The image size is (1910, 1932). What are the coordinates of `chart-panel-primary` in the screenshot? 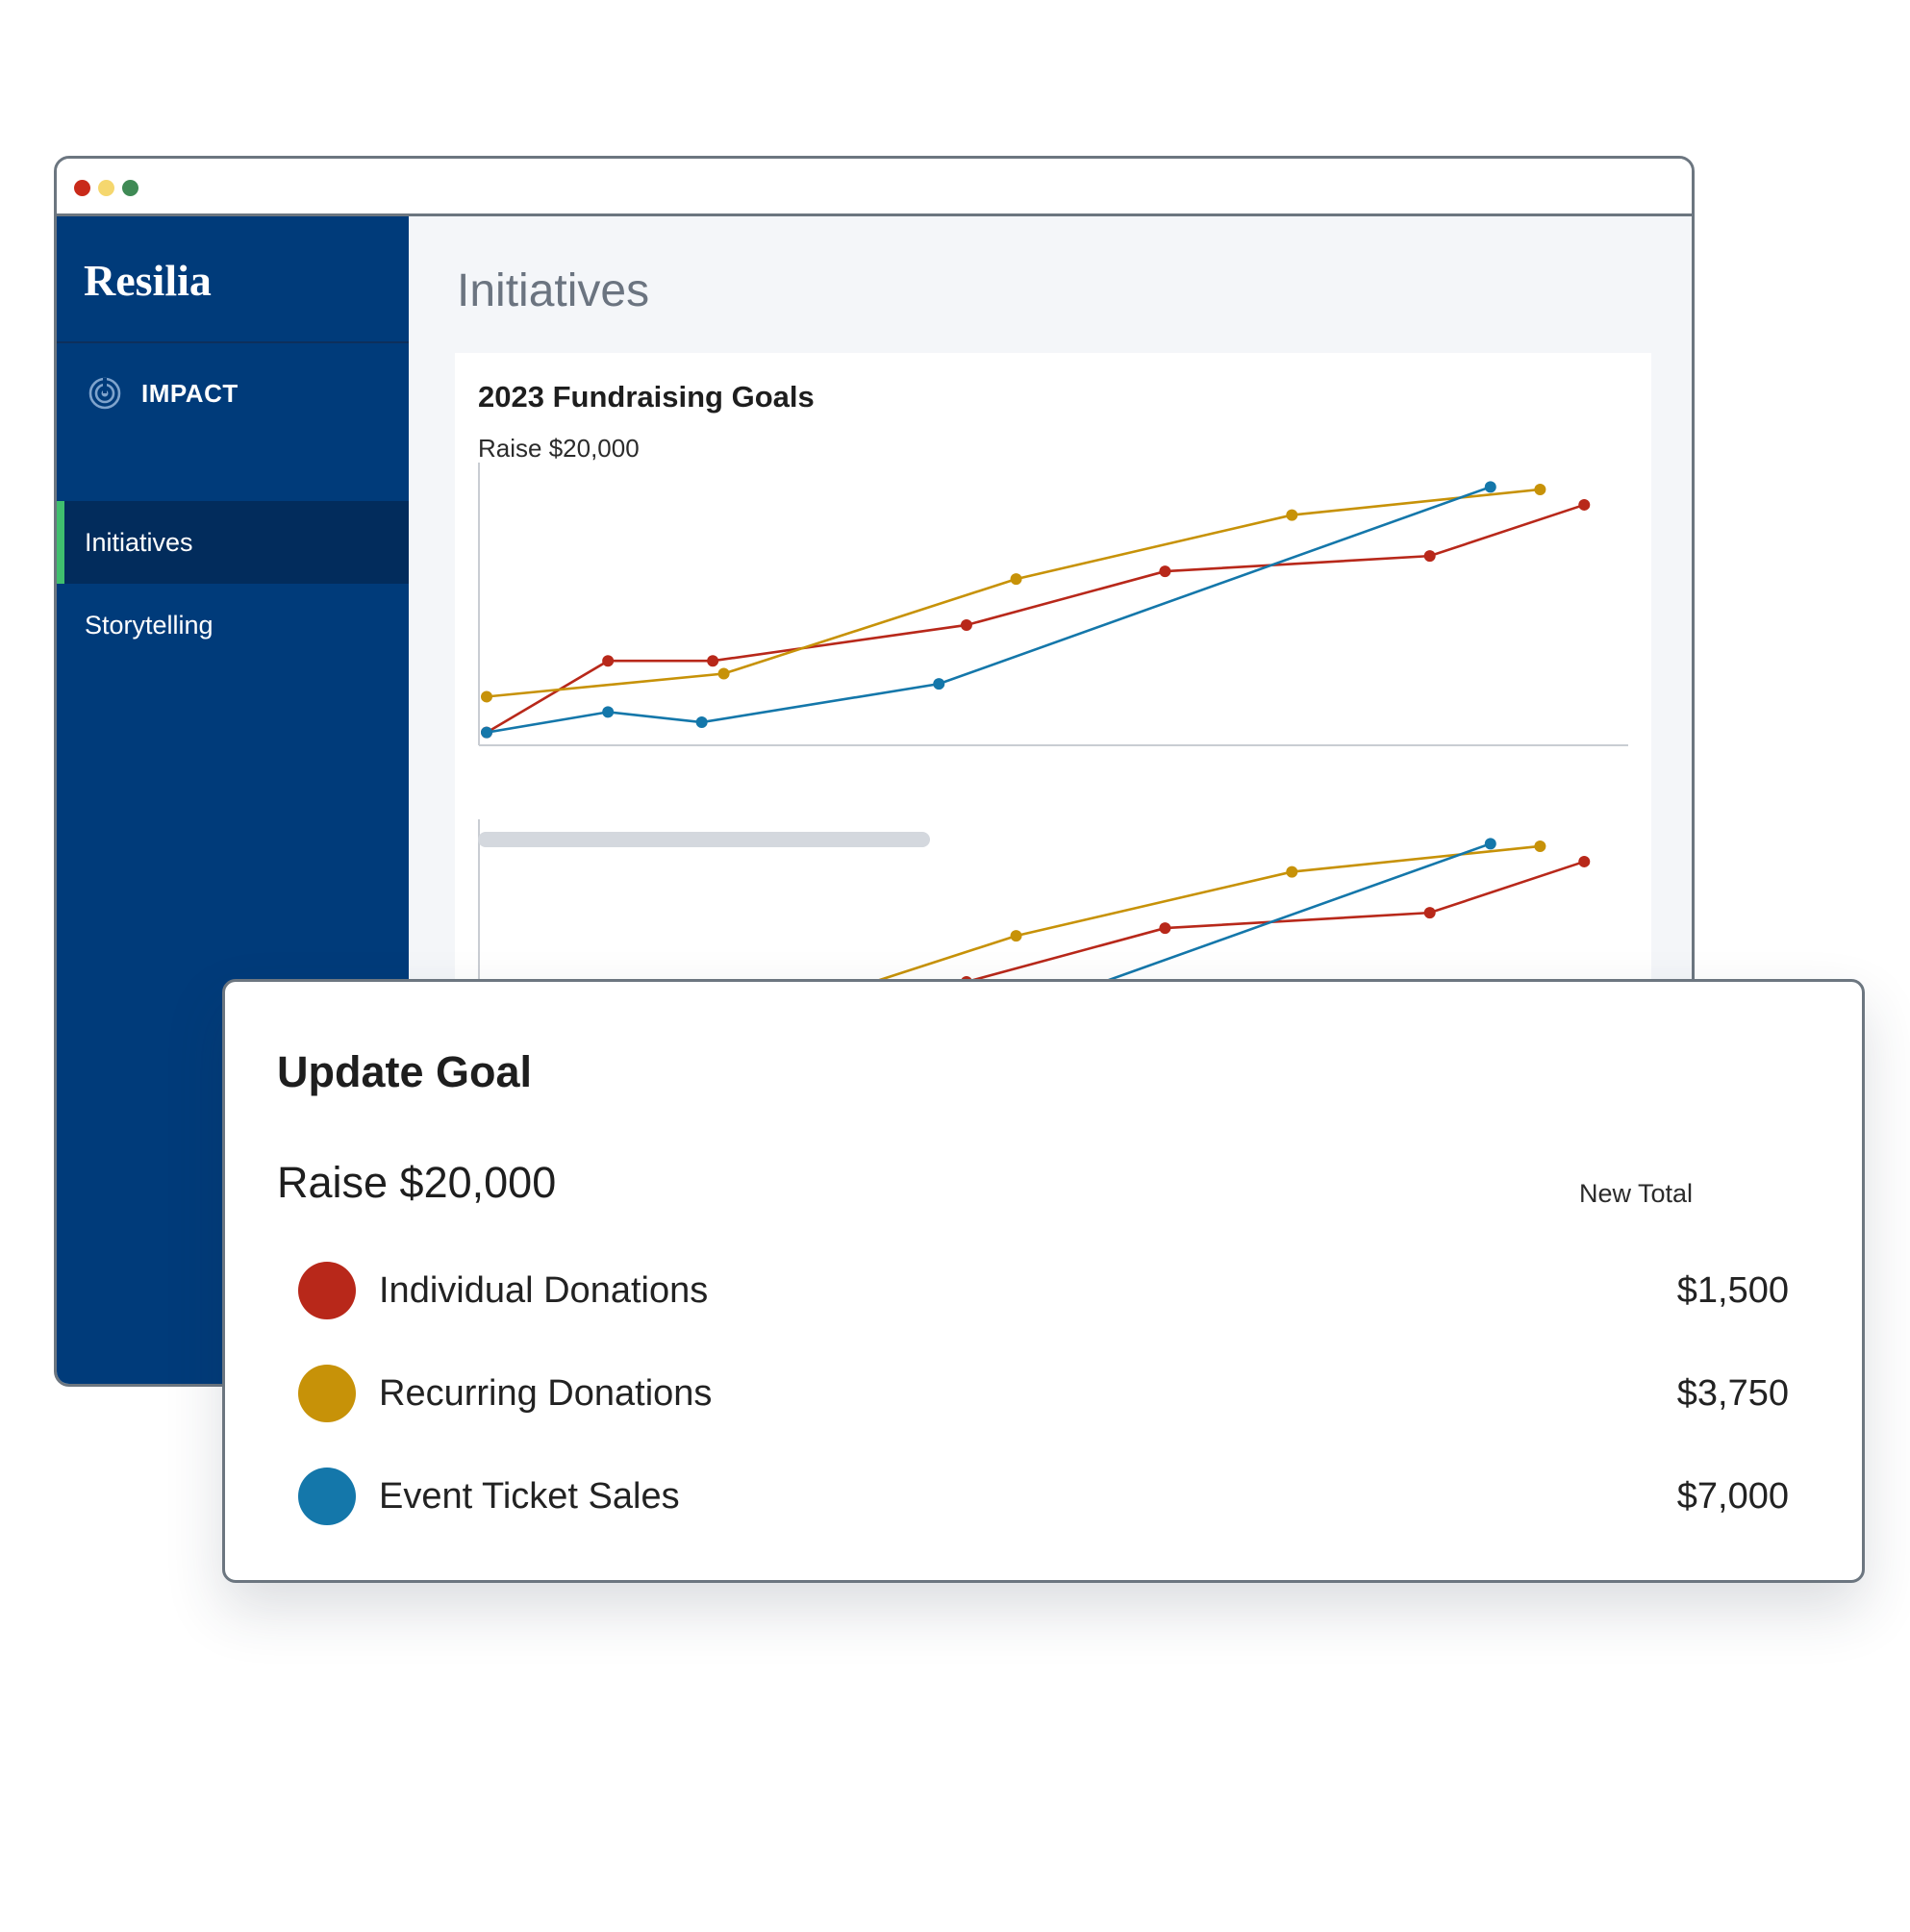 It's located at (1053, 604).